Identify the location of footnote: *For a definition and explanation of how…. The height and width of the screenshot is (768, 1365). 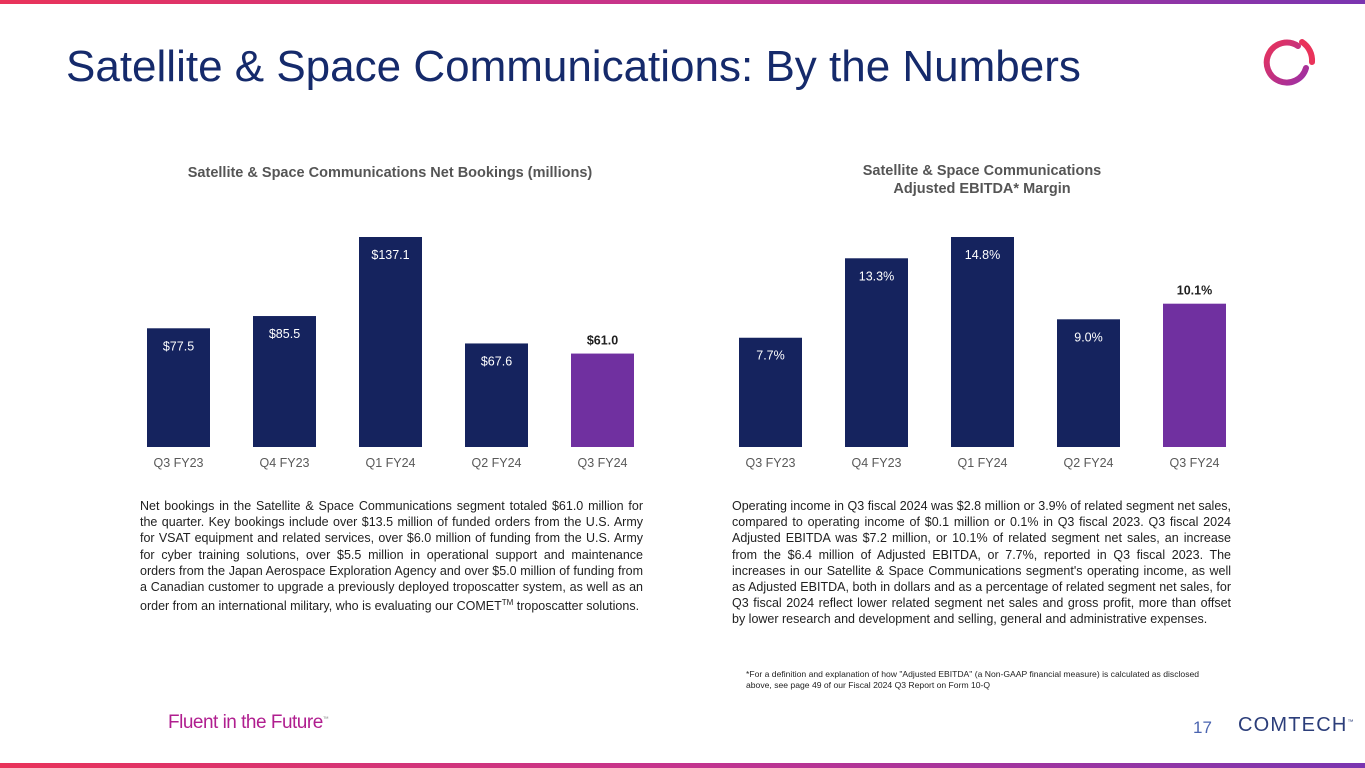
(973, 679).